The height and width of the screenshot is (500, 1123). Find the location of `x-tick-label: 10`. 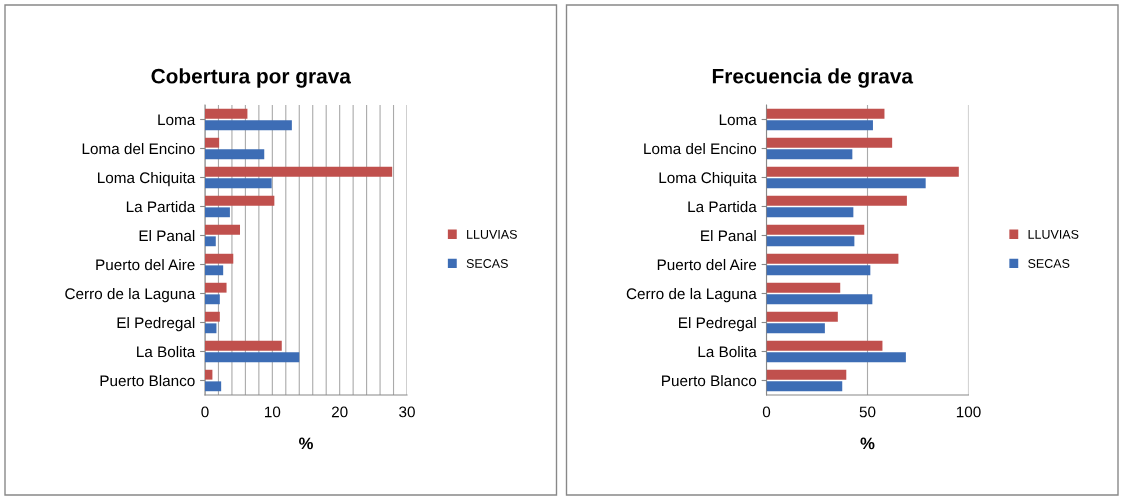

x-tick-label: 10 is located at coordinates (273, 412).